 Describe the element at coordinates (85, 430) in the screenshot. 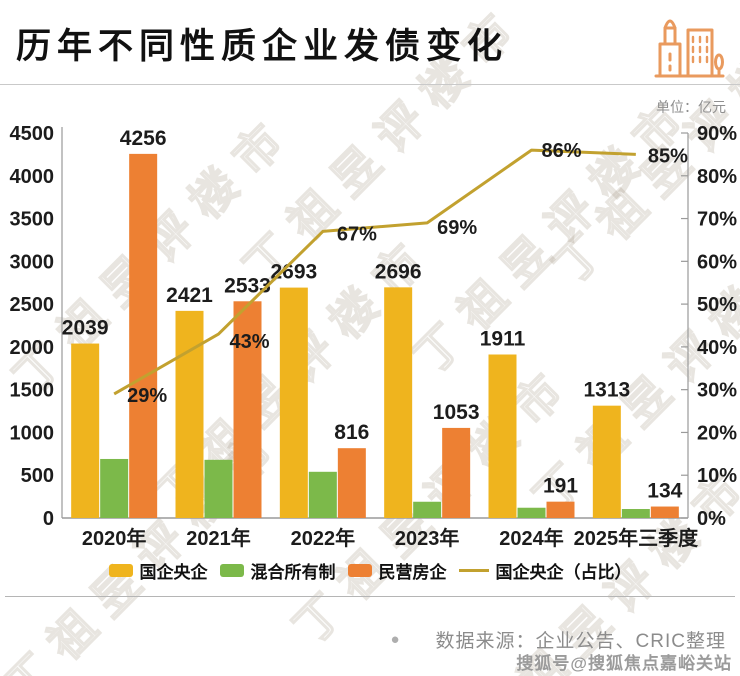

I see `bar-国企央企-2020年` at that location.